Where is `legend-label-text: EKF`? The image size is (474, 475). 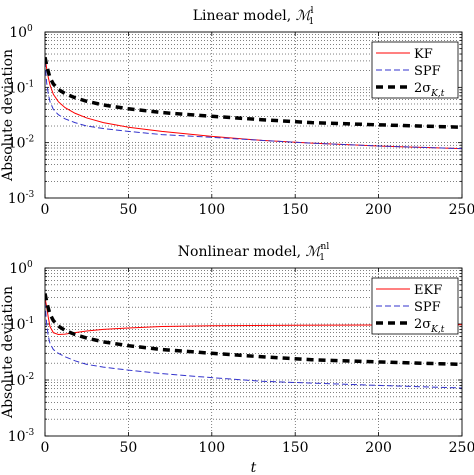
legend-label-text: EKF is located at coordinates (428, 290).